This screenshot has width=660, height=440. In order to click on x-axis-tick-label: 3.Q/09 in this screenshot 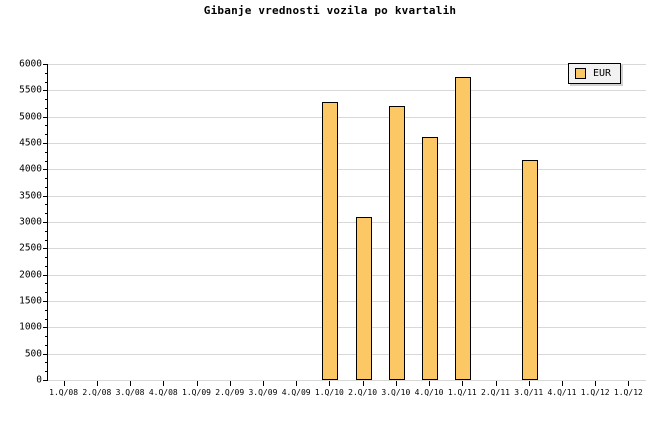, I will do `click(263, 392)`.